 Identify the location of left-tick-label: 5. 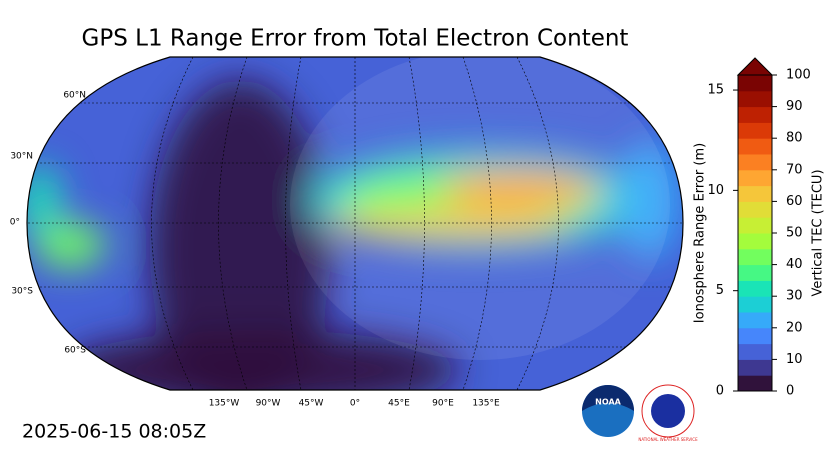
(720, 290).